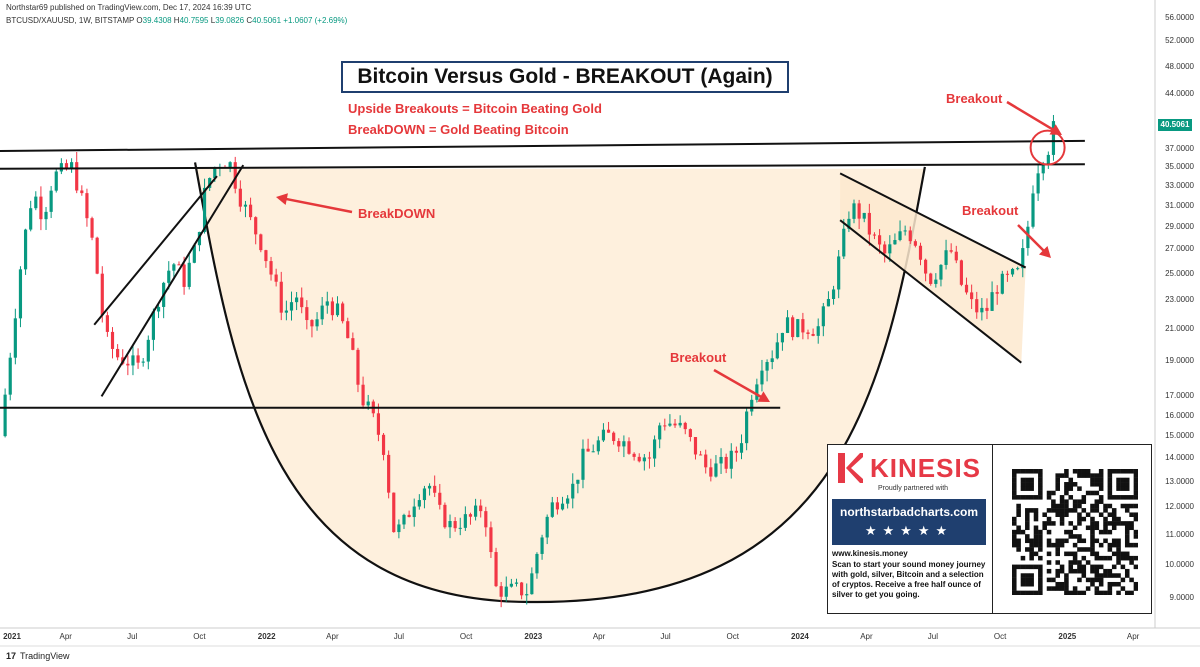  Describe the element at coordinates (1179, 507) in the screenshot. I see `y-tick-label: 12.0000` at that location.